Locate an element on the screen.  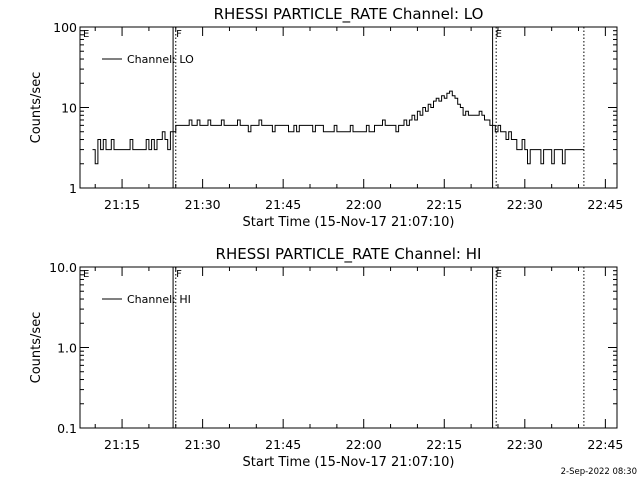
legend-label: Channel: LO is located at coordinates (160, 59).